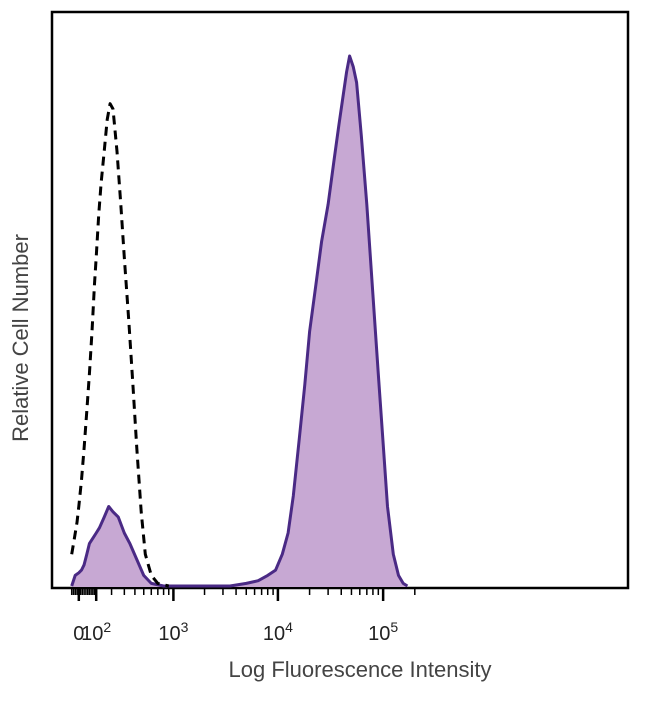  I want to click on x-tick-label: 0, so click(78, 634).